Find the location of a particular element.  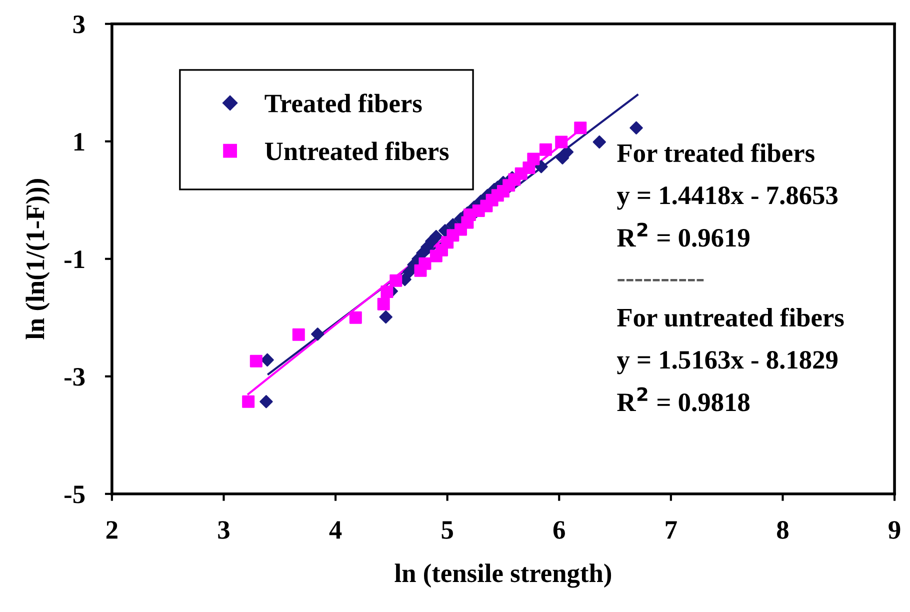

x-axis-title: ln (tensile strength) is located at coordinates (503, 576).